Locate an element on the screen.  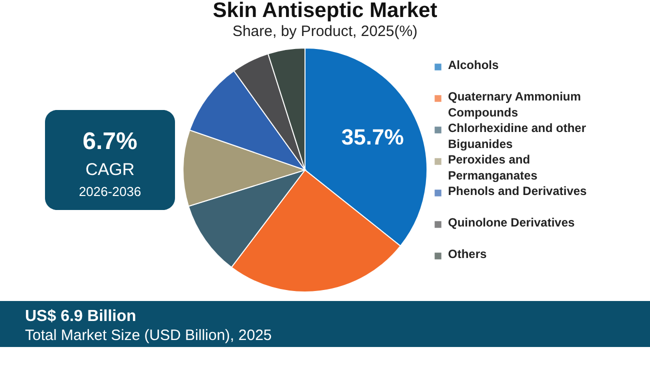
legend-label: Quinolone Derivatives is located at coordinates (512, 223).